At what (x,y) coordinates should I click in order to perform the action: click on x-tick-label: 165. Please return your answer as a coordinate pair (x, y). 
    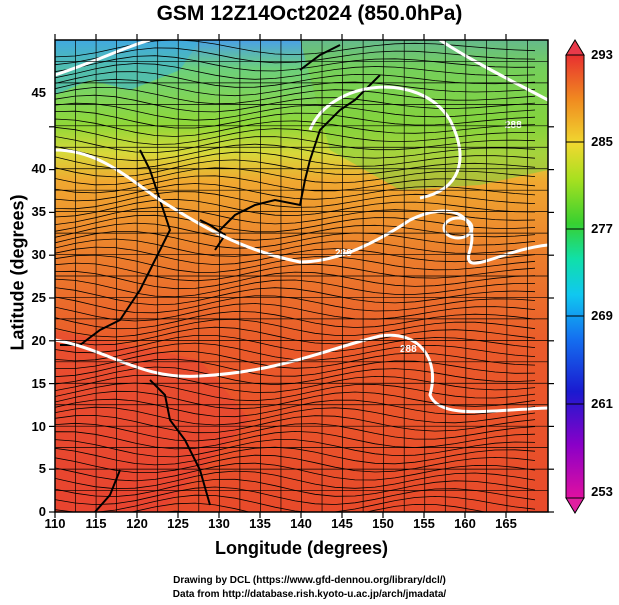
    Looking at the image, I should click on (506, 523).